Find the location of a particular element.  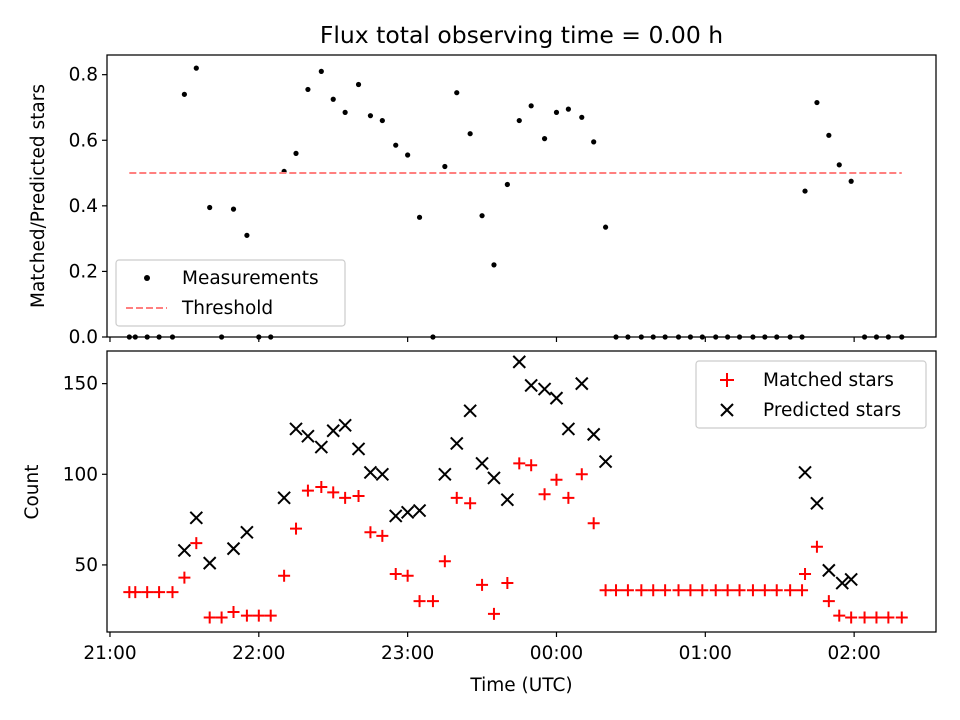

y-tick-label: 0.2 is located at coordinates (83, 271).